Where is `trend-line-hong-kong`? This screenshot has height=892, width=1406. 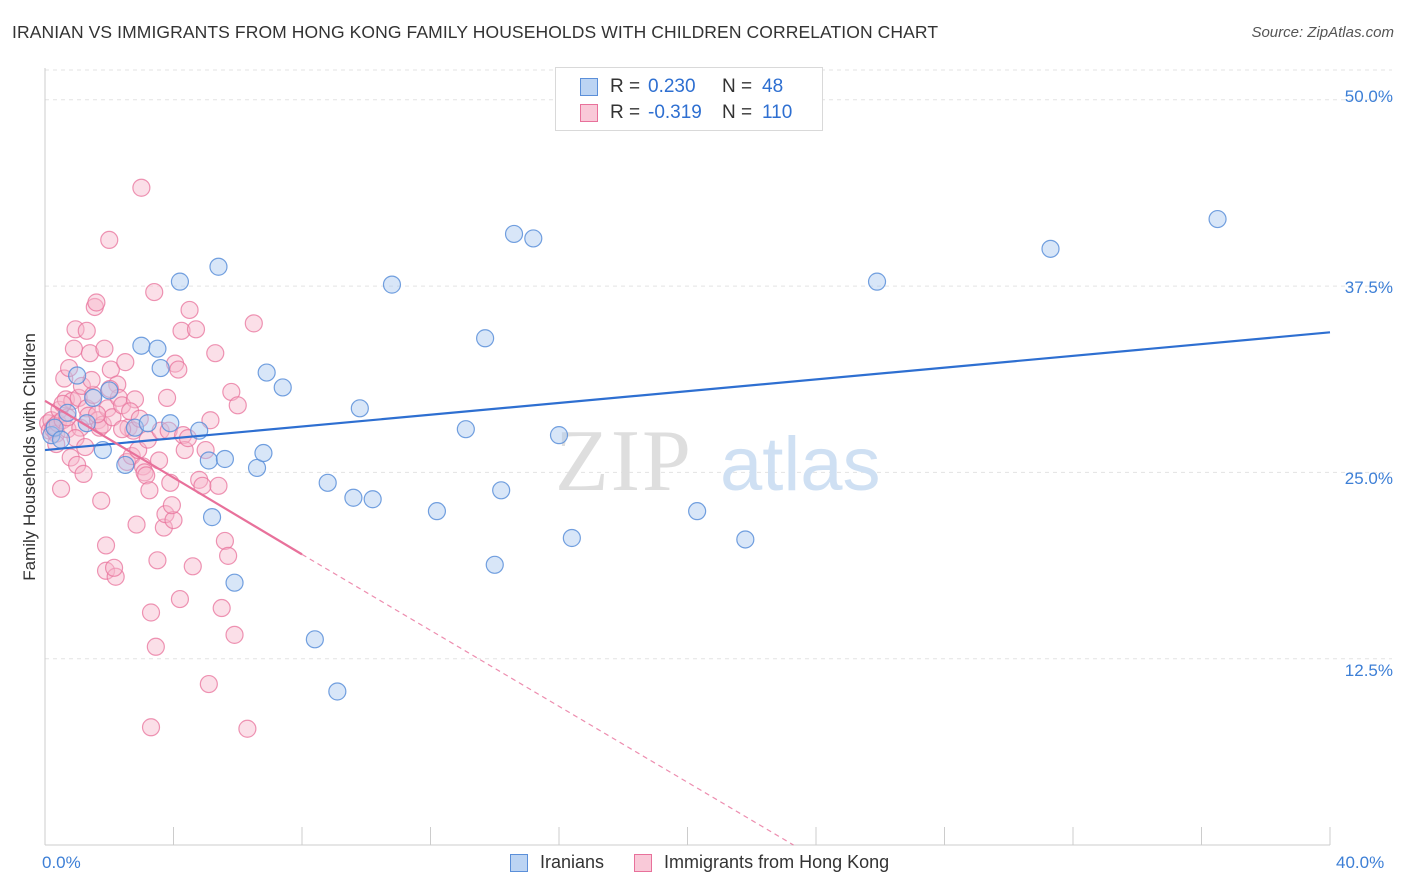 trend-line-hong-kong is located at coordinates (173, 477).